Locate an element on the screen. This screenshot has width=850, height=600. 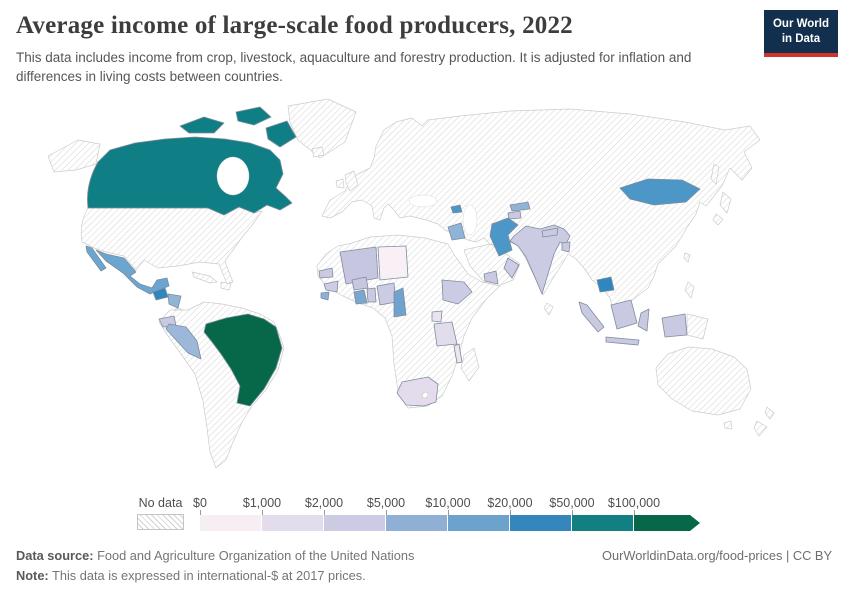
owid-url-link: OurWorldinData.org/food-prices | CC BY is located at coordinates (717, 555).